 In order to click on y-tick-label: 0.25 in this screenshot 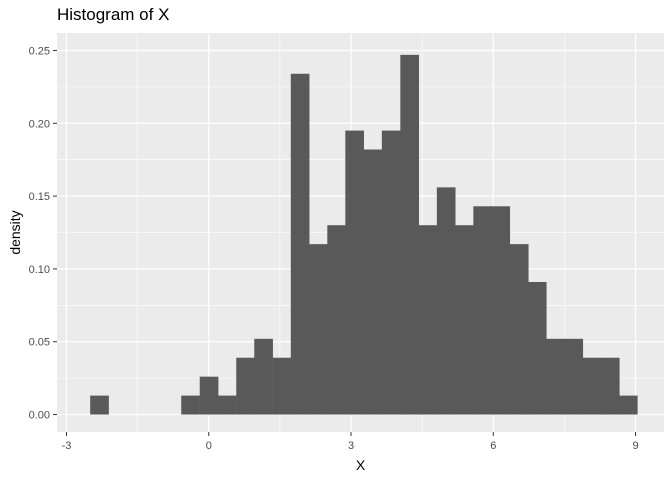, I will do `click(39, 51)`.